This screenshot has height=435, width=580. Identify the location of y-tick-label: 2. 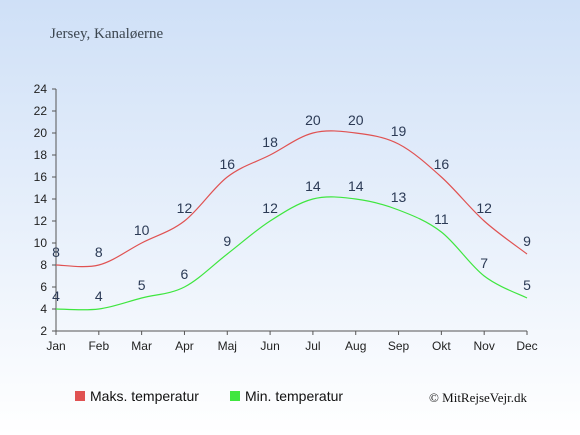
(43, 331).